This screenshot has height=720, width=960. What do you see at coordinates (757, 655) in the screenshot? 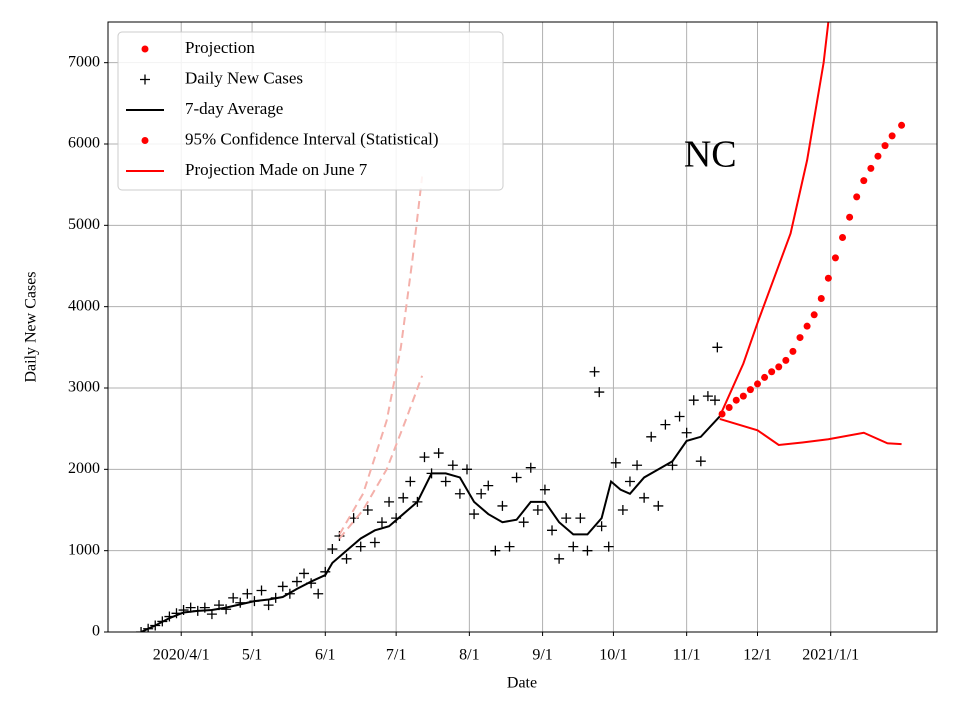
I see `x-tick-label: 12/1` at bounding box center [757, 655].